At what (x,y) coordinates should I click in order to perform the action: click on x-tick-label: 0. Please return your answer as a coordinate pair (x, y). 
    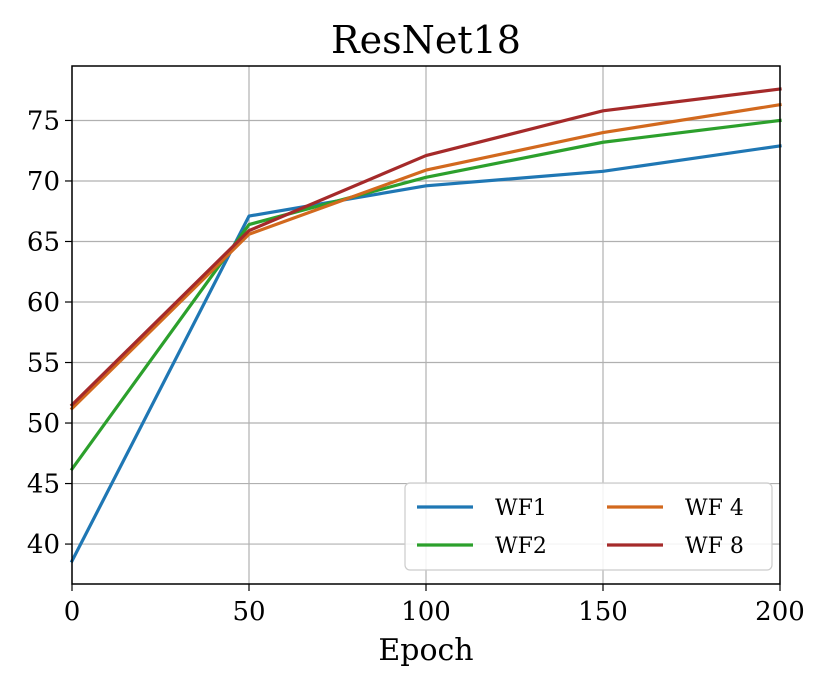
    Looking at the image, I should click on (72, 612).